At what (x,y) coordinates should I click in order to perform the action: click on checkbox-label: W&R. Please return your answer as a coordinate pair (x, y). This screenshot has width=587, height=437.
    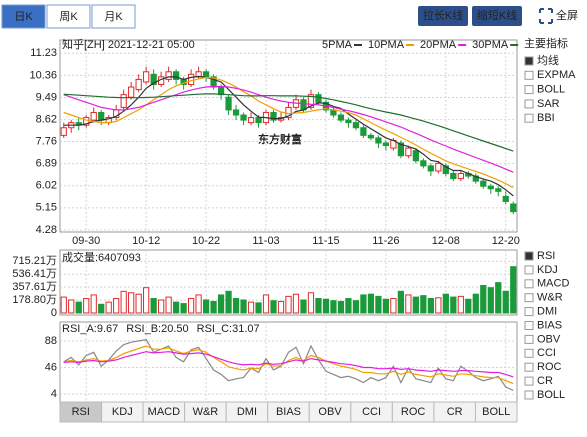
    Looking at the image, I should click on (550, 298).